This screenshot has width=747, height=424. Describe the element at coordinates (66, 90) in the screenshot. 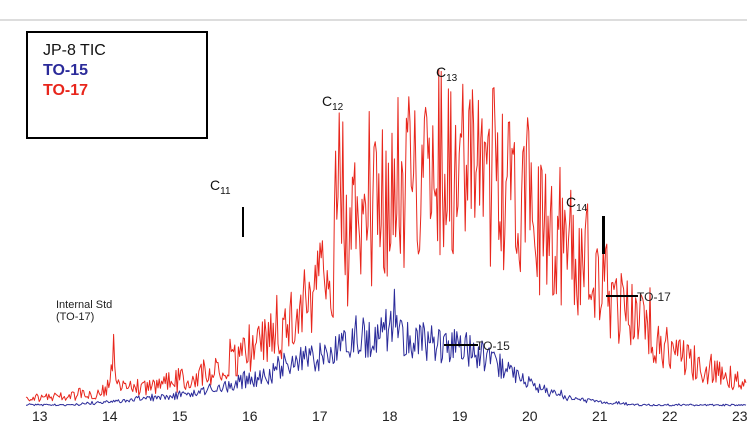

I see `legend-entry-to17: TO-17` at that location.